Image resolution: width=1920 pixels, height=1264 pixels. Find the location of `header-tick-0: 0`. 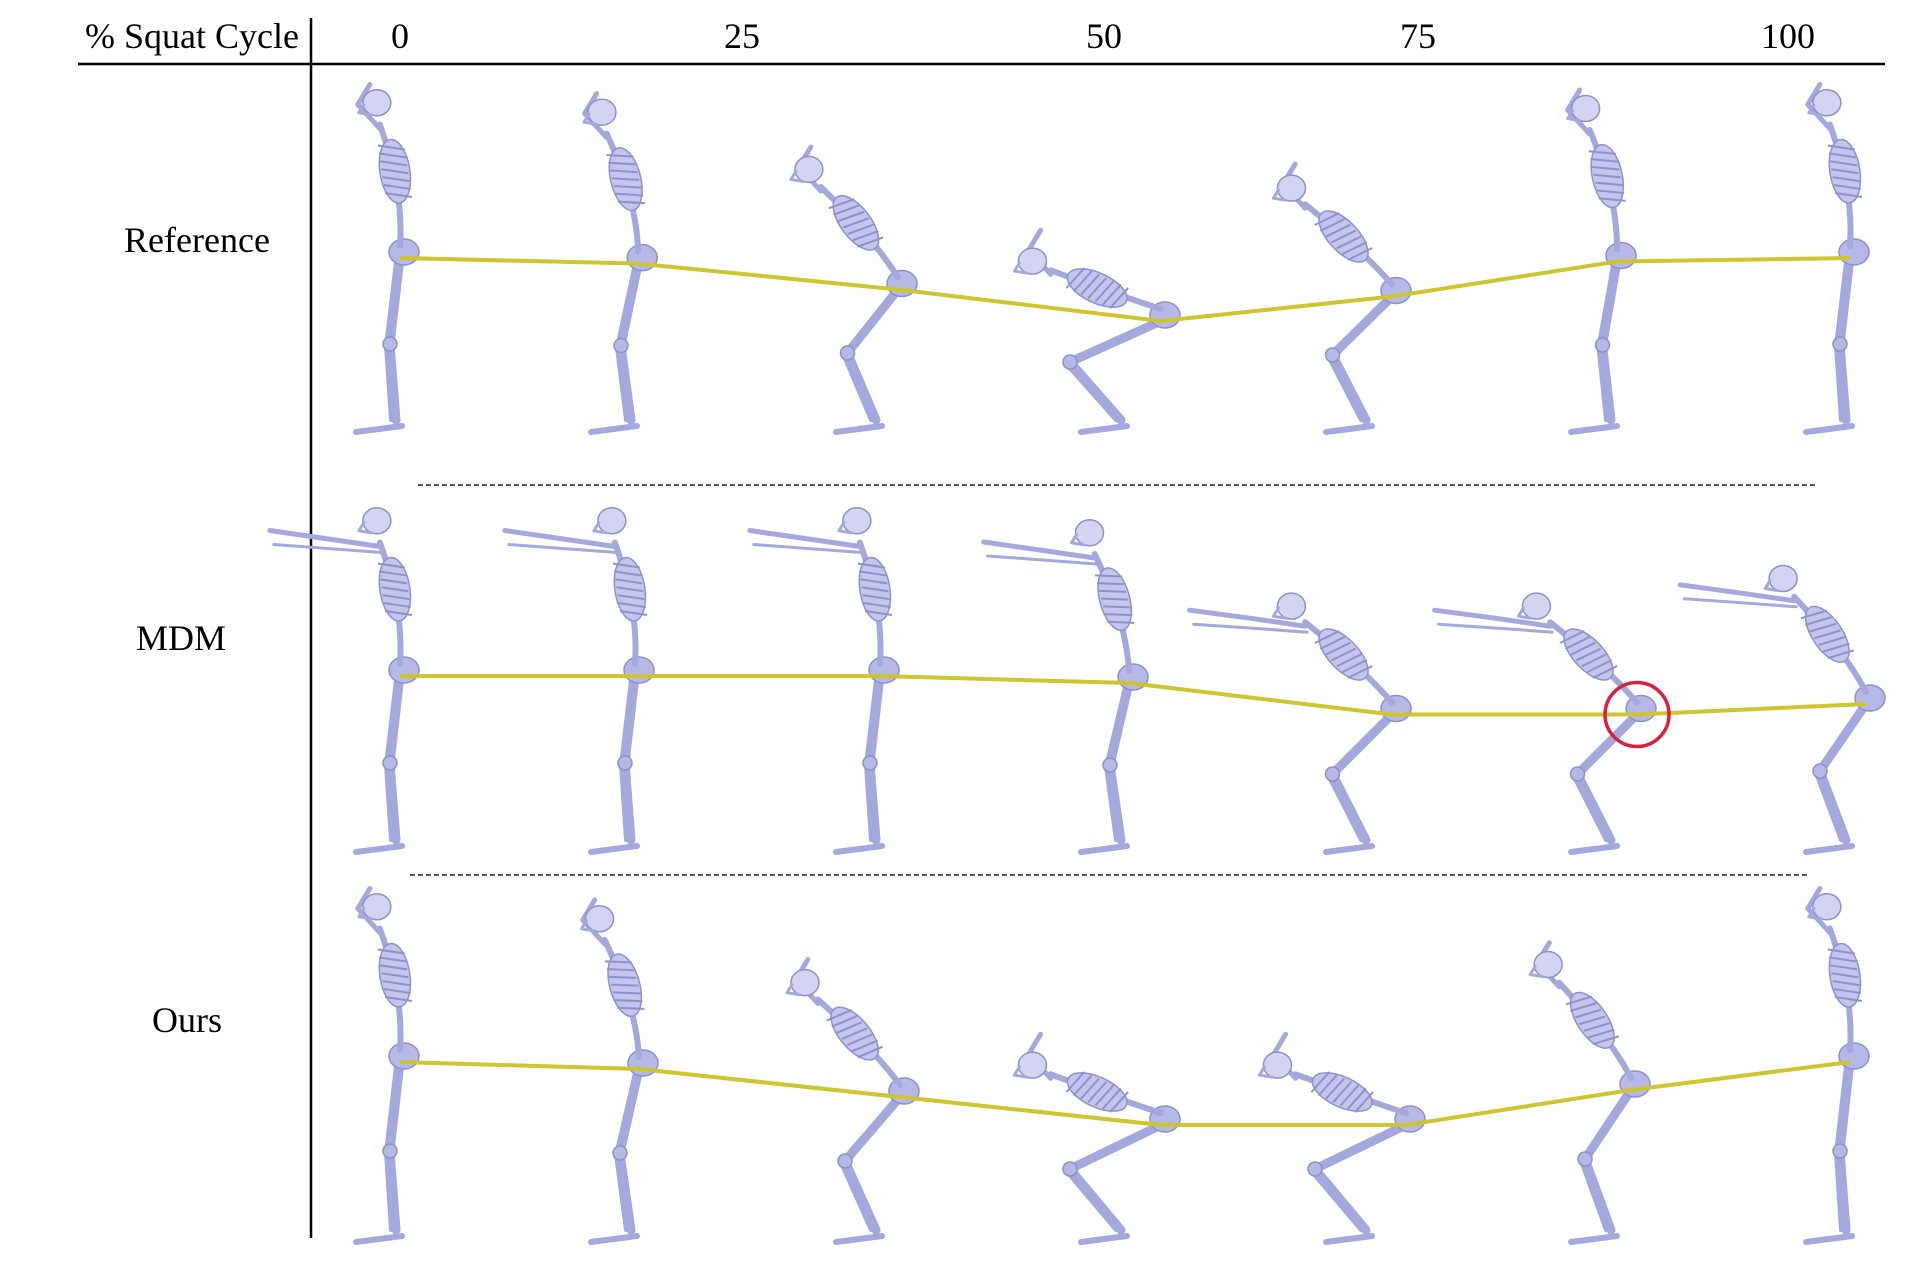

header-tick-0: 0 is located at coordinates (400, 36).